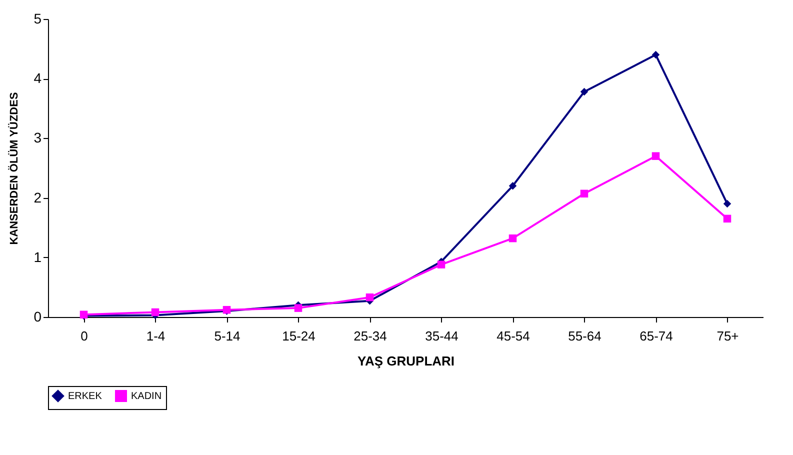 This screenshot has height=455, width=793. I want to click on x-axis-title: YAŞ GRUPLARI, so click(406, 361).